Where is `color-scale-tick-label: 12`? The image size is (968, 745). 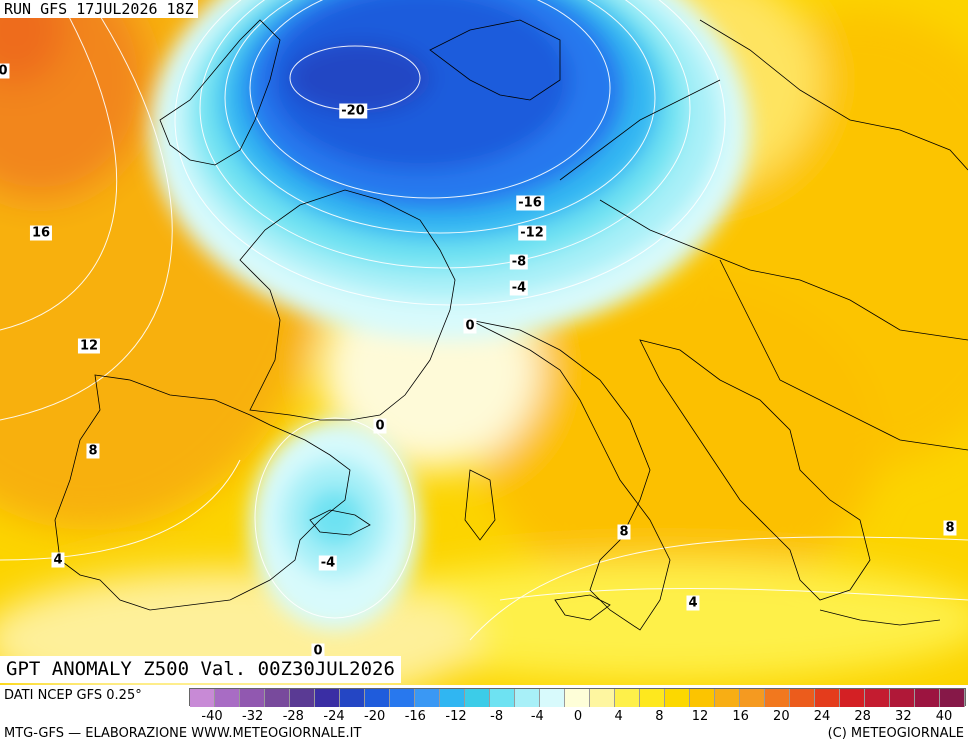 color-scale-tick-label: 12 is located at coordinates (700, 716).